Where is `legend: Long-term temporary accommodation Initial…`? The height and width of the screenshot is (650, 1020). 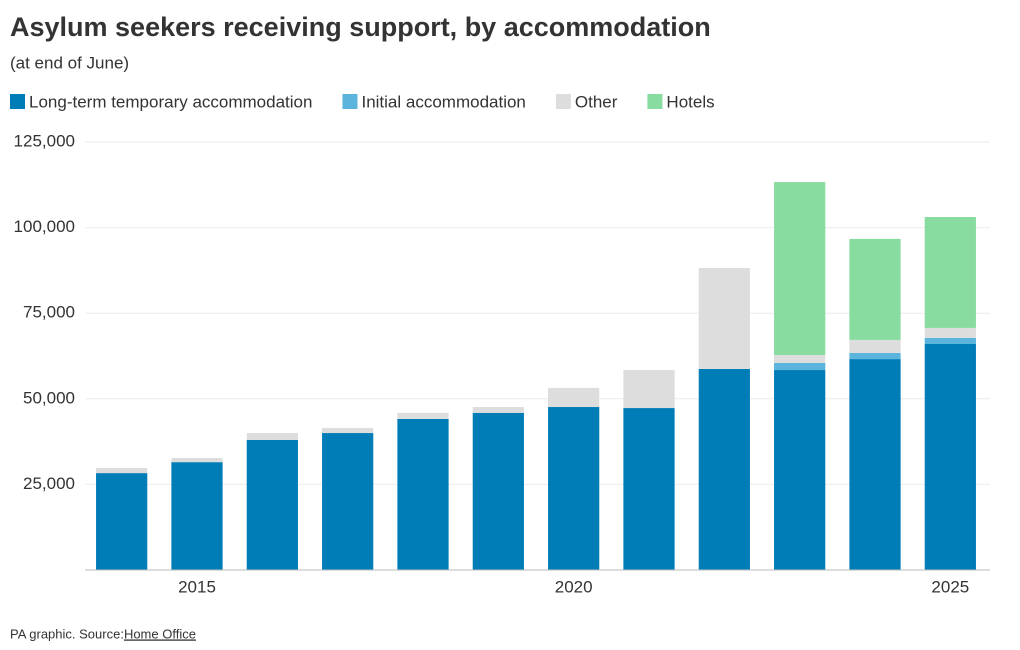
legend: Long-term temporary accommodation Initial… is located at coordinates (362, 101).